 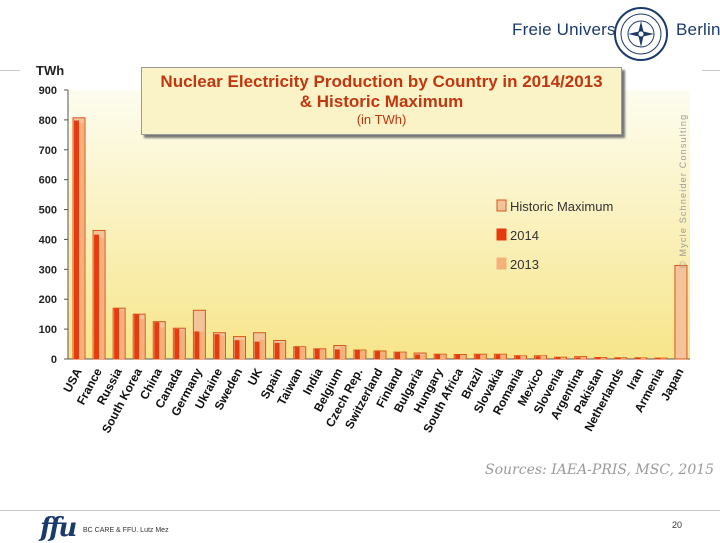 I want to click on y-tick-label: 300, so click(x=48, y=270).